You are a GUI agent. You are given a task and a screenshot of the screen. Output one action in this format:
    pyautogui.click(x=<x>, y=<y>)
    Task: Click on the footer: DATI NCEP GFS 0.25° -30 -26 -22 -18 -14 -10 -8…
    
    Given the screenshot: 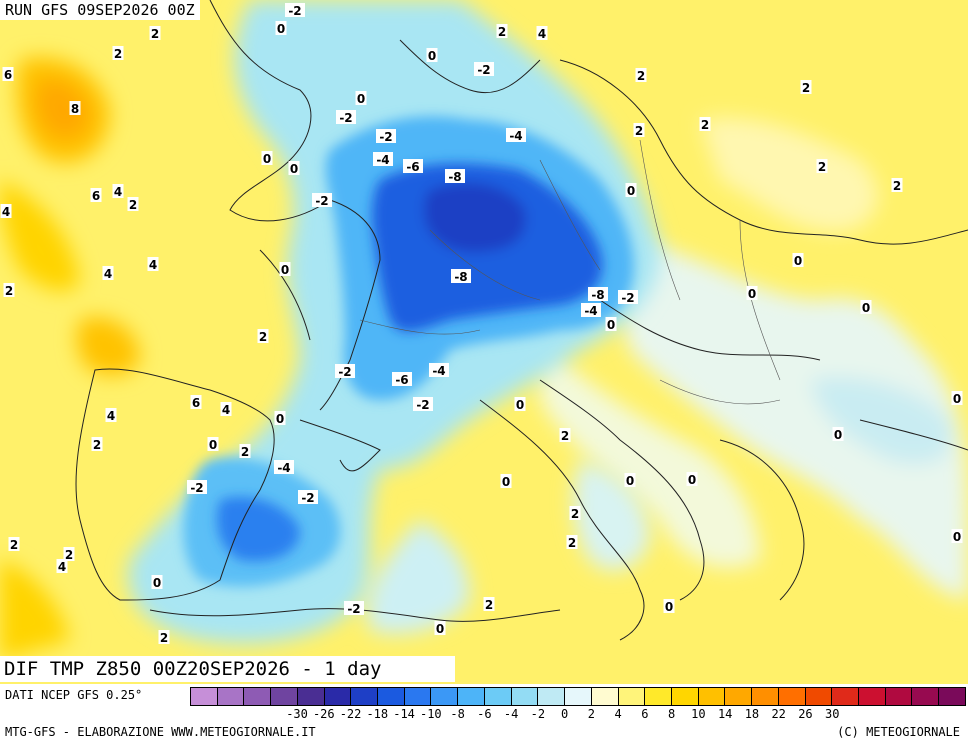 What is the action you would take?
    pyautogui.click(x=484, y=714)
    